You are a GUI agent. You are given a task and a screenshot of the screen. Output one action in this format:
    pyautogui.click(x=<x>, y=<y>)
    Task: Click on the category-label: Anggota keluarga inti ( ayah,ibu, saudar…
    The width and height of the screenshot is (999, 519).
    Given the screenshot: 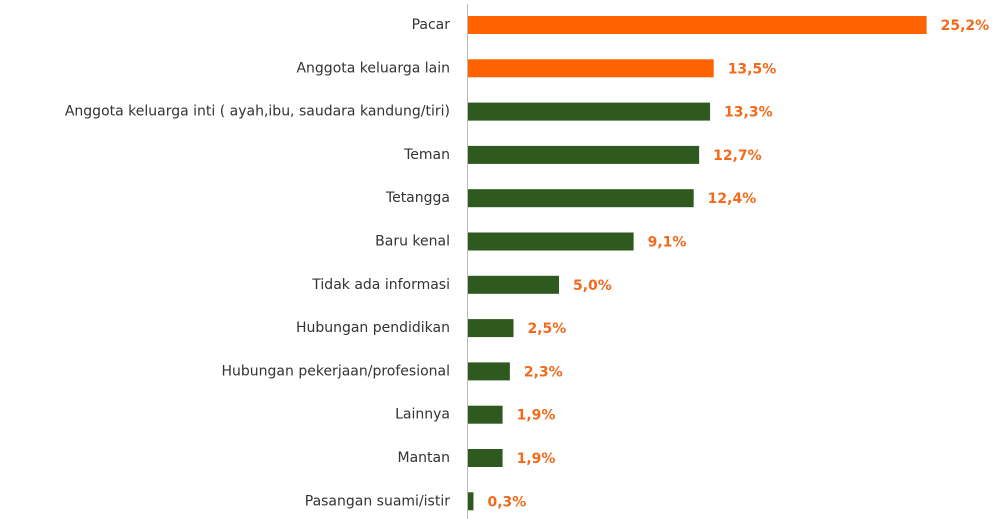 What is the action you would take?
    pyautogui.click(x=257, y=112)
    